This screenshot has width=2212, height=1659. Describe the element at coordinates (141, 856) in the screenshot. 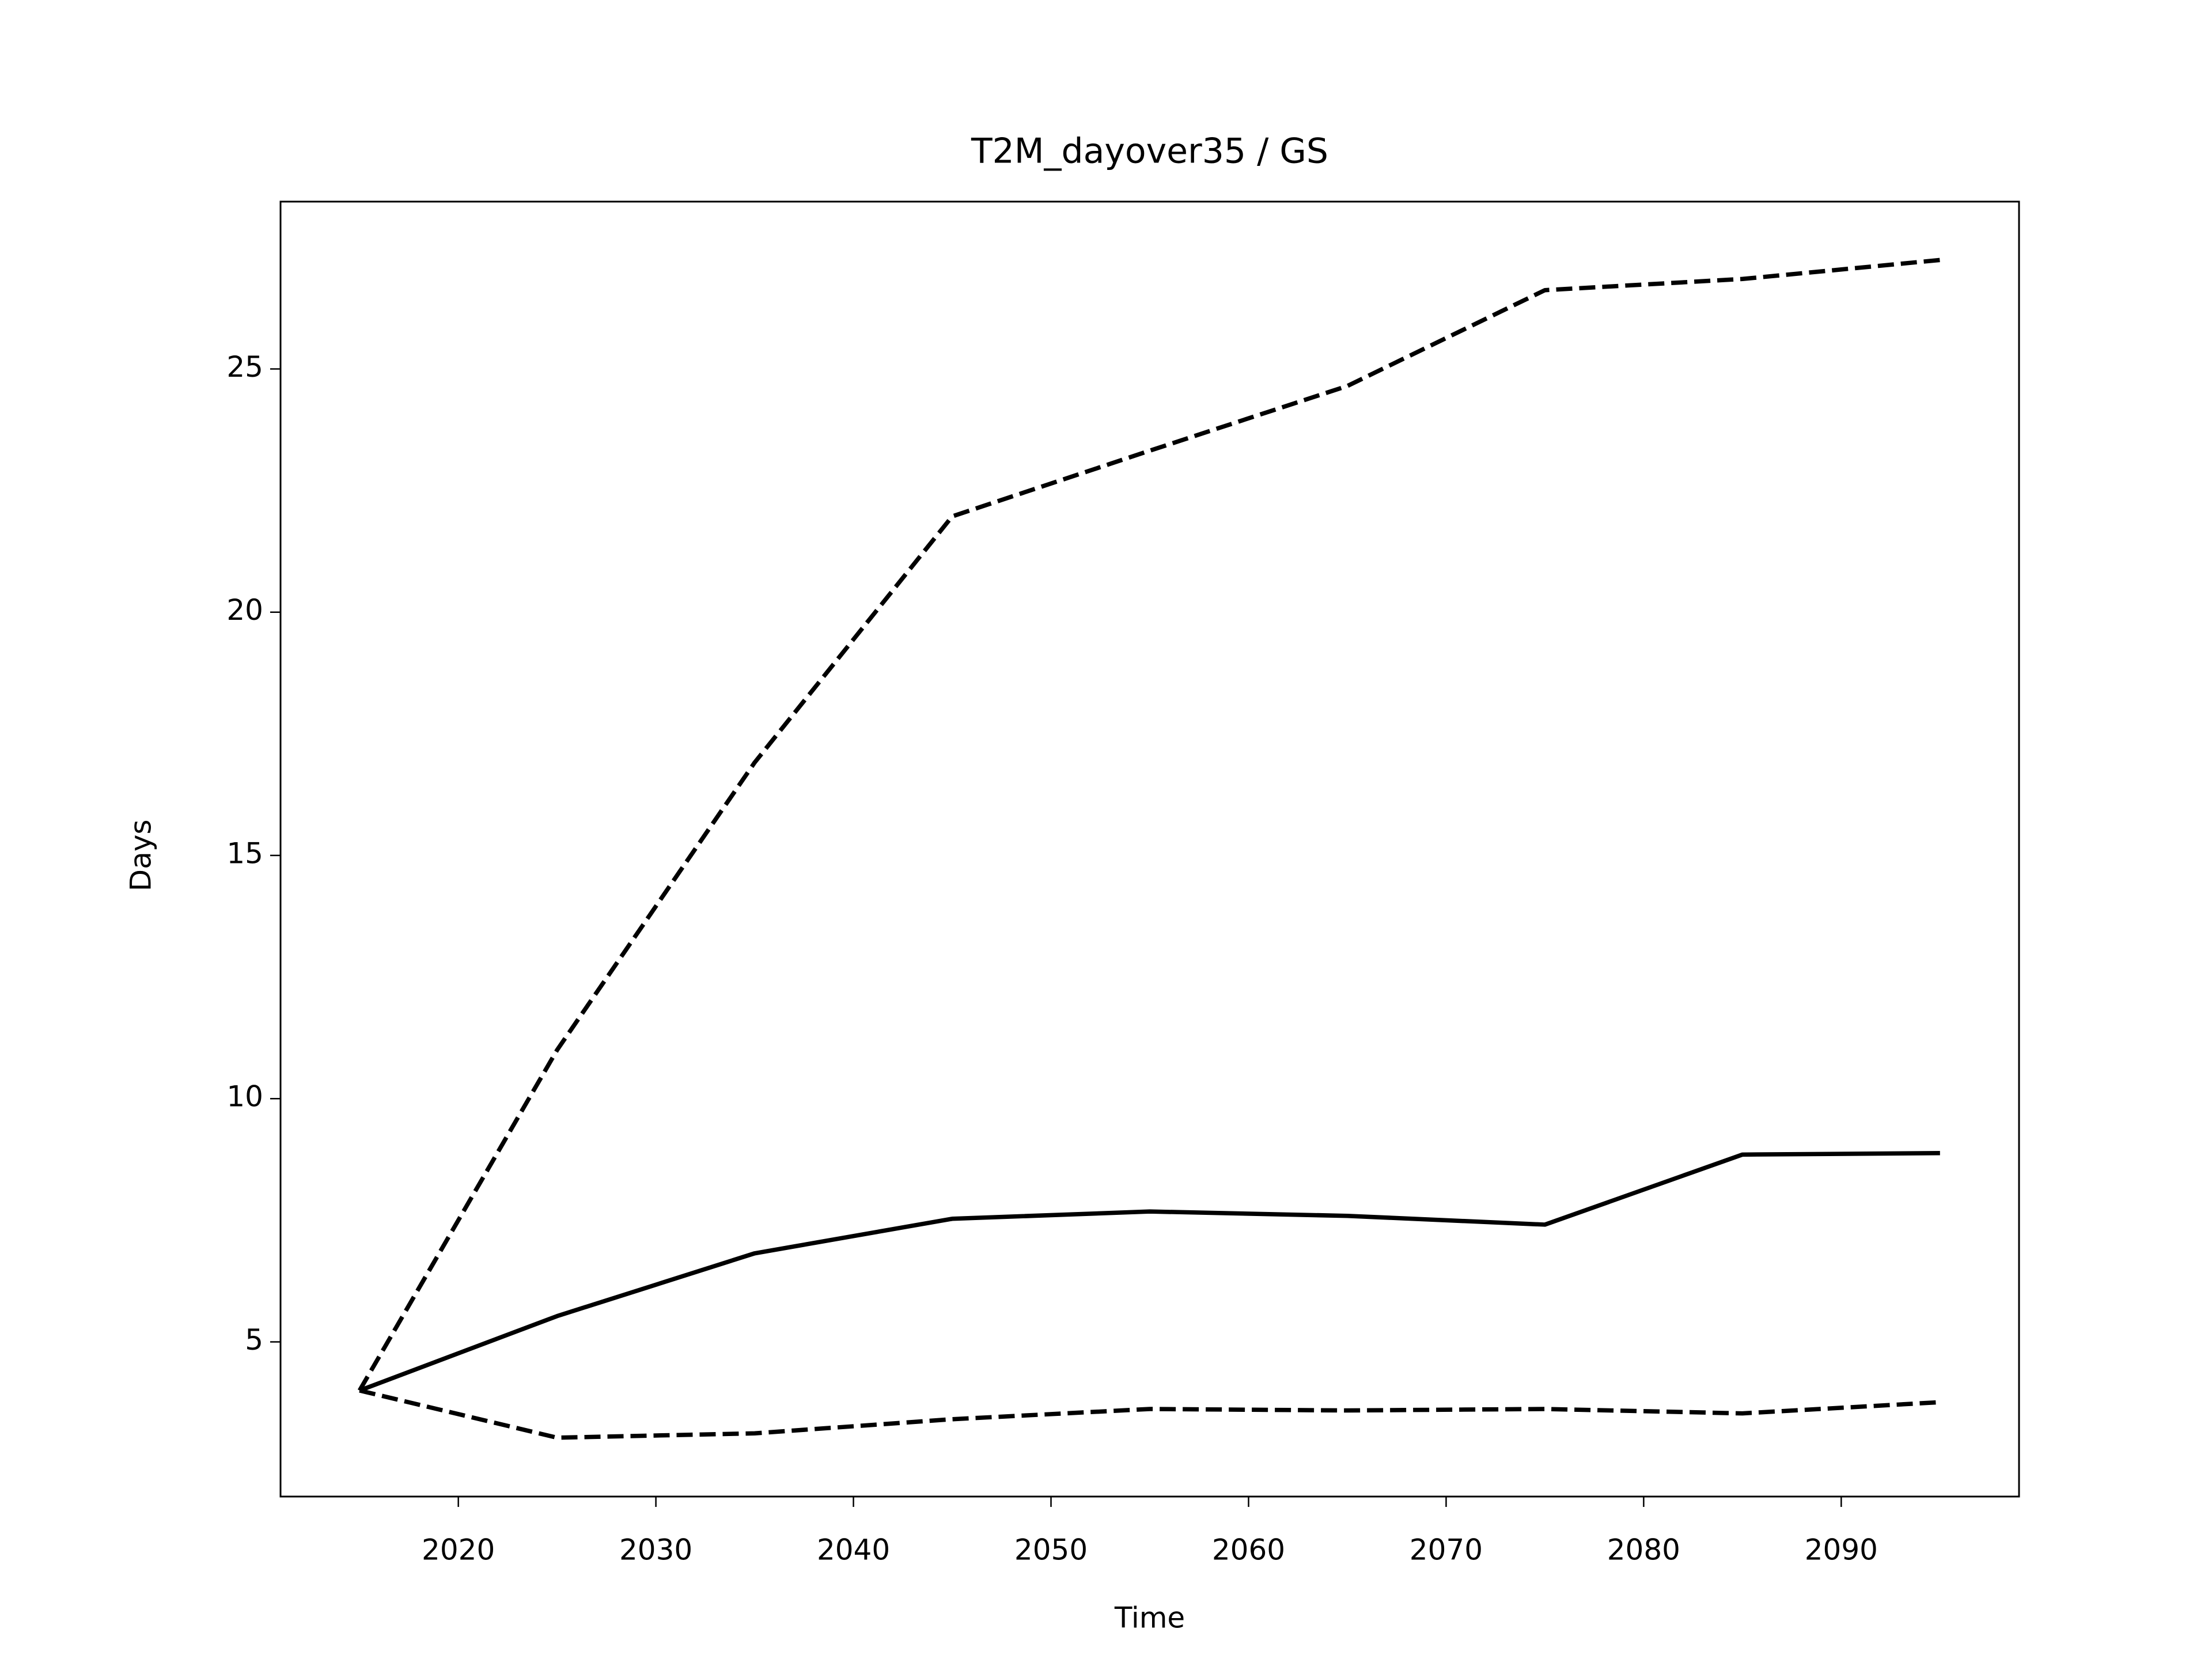

I see `y-axis-label: Days` at that location.